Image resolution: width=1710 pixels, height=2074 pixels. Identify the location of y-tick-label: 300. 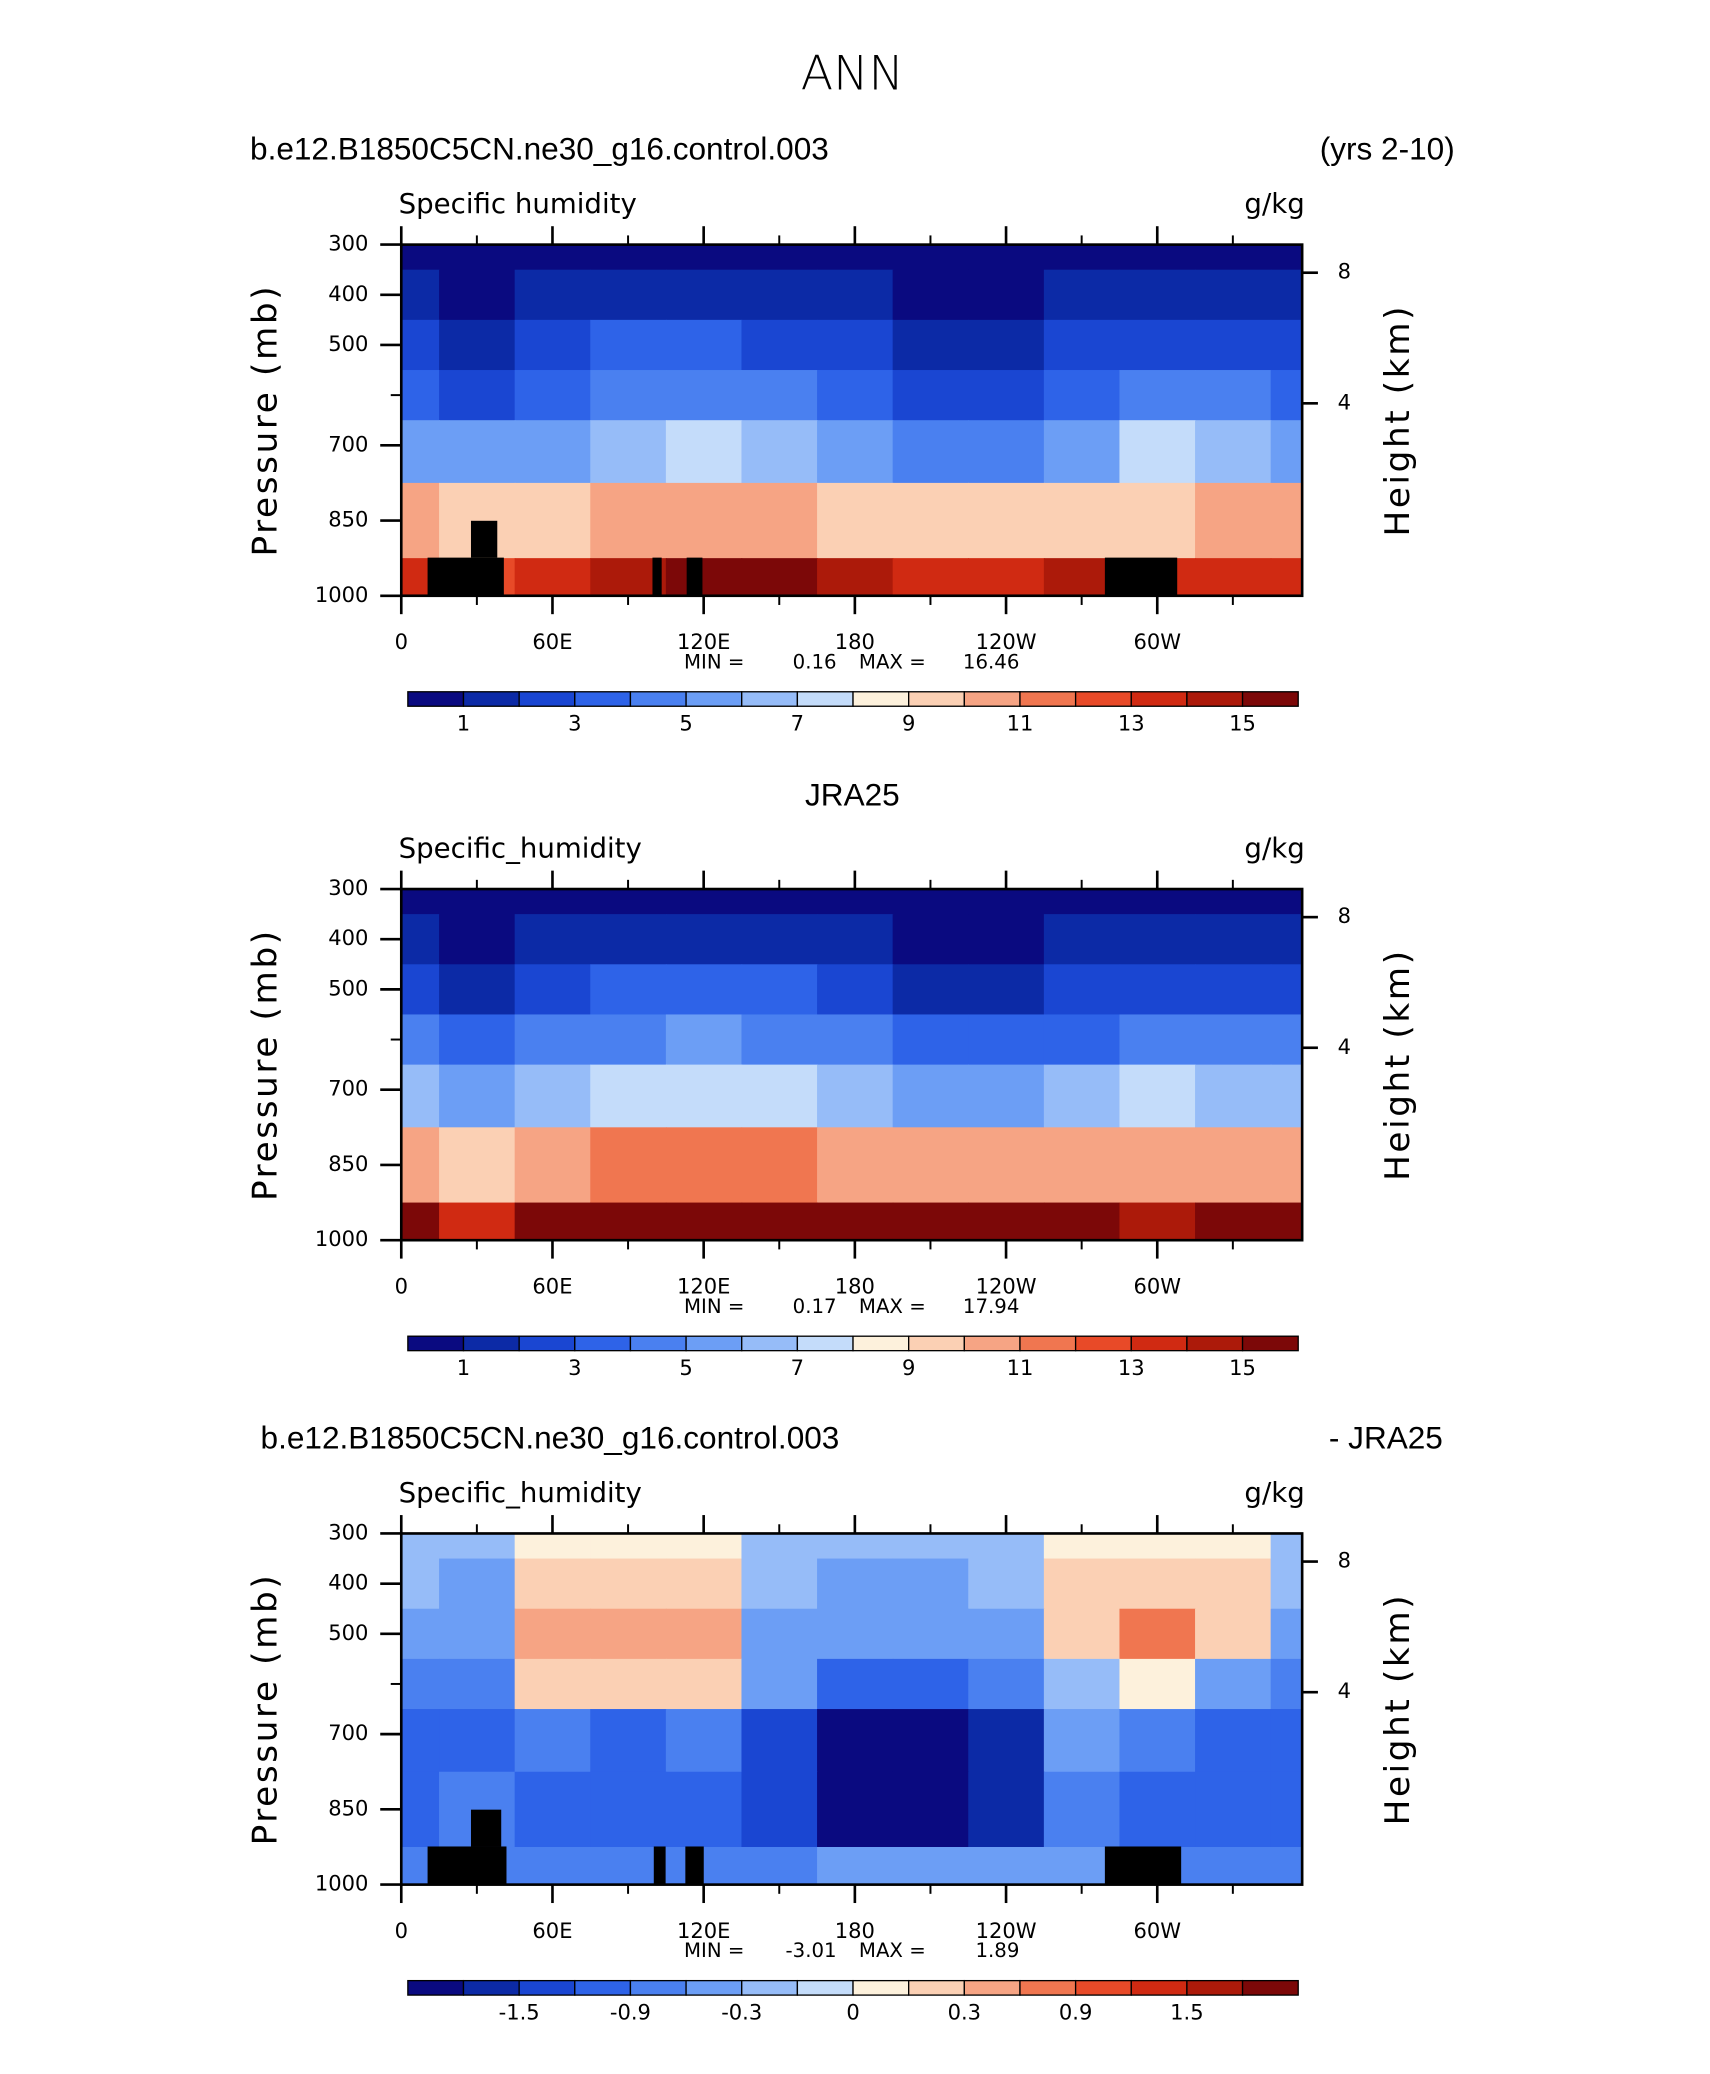
(348, 887).